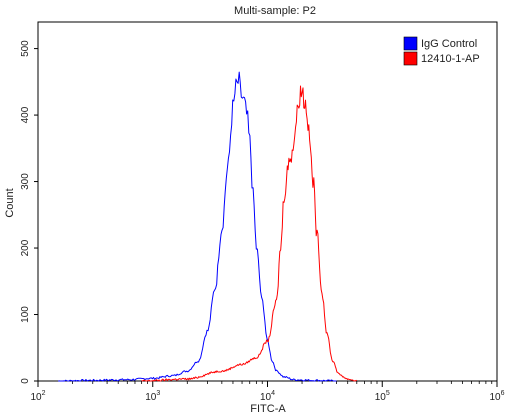  Describe the element at coordinates (268, 409) in the screenshot. I see `x-axis-title: FITC-A` at that location.